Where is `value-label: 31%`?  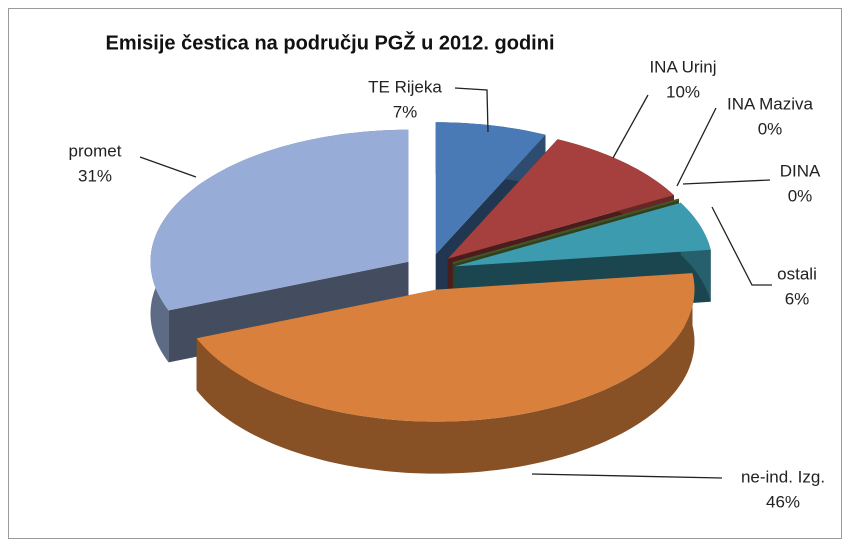 value-label: 31% is located at coordinates (95, 175).